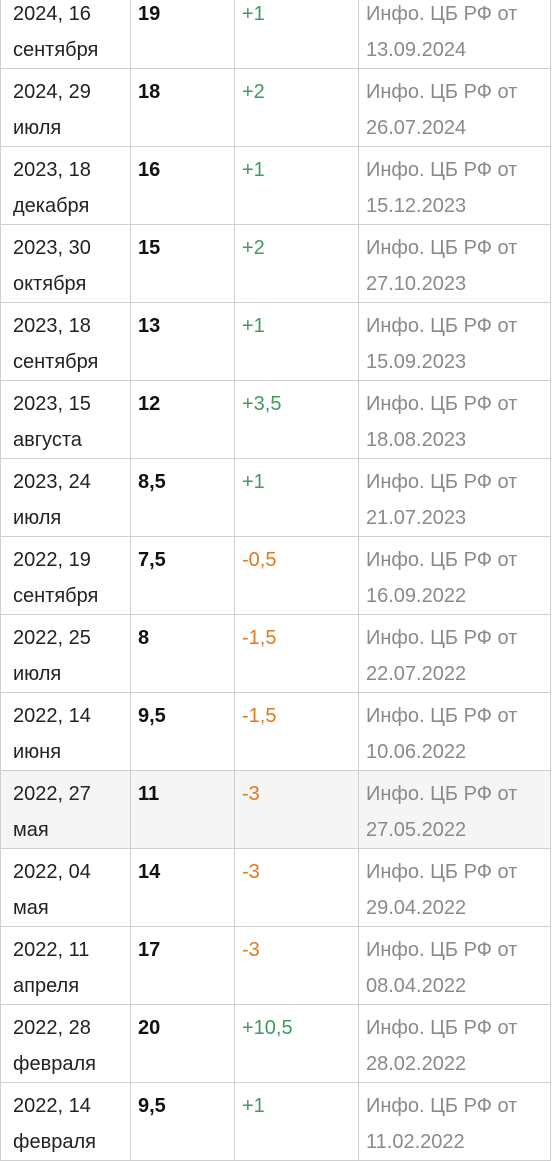  Describe the element at coordinates (65, 185) in the screenshot. I see `date-cell: 2023, 18 декабря` at that location.